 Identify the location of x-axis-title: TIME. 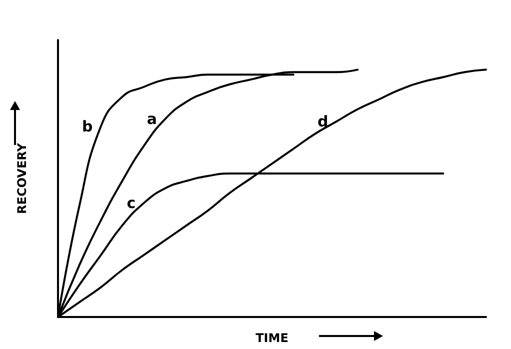
(272, 338).